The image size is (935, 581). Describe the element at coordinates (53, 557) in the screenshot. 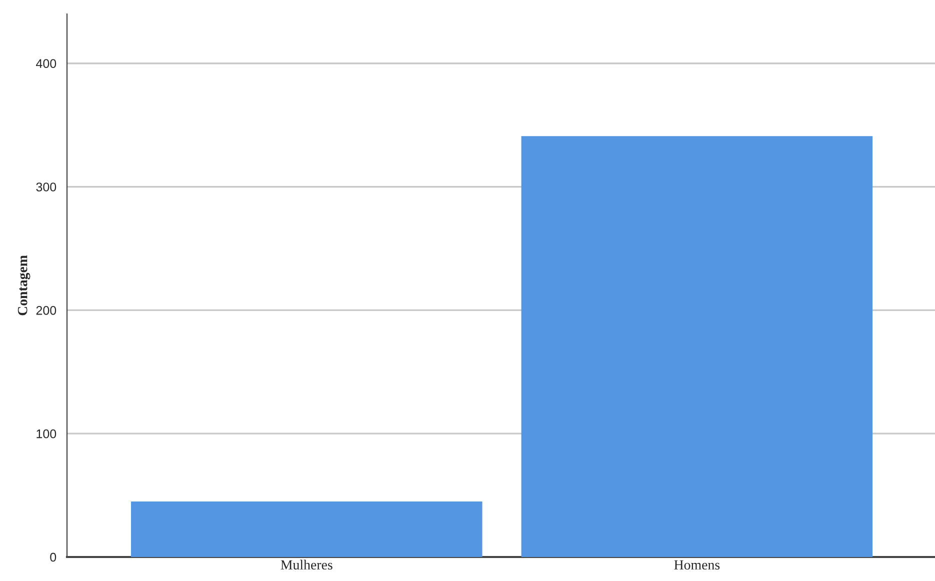

I see `y-tick-label: 0` at that location.